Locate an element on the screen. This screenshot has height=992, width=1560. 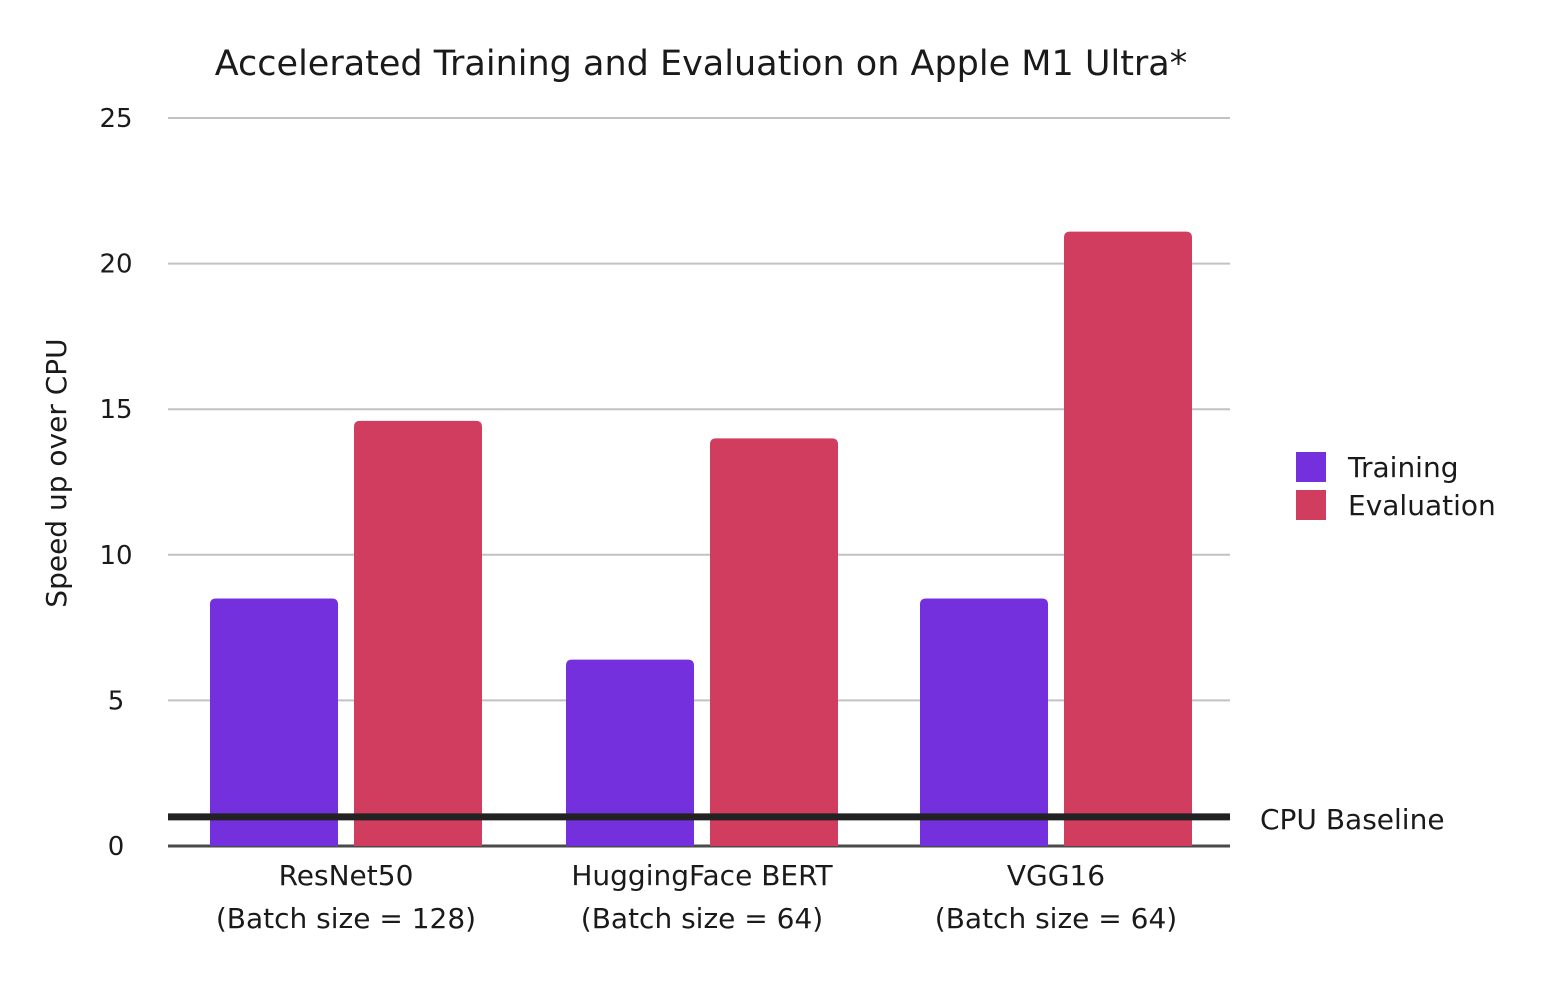
y-tick-label: 25 is located at coordinates (115, 119).